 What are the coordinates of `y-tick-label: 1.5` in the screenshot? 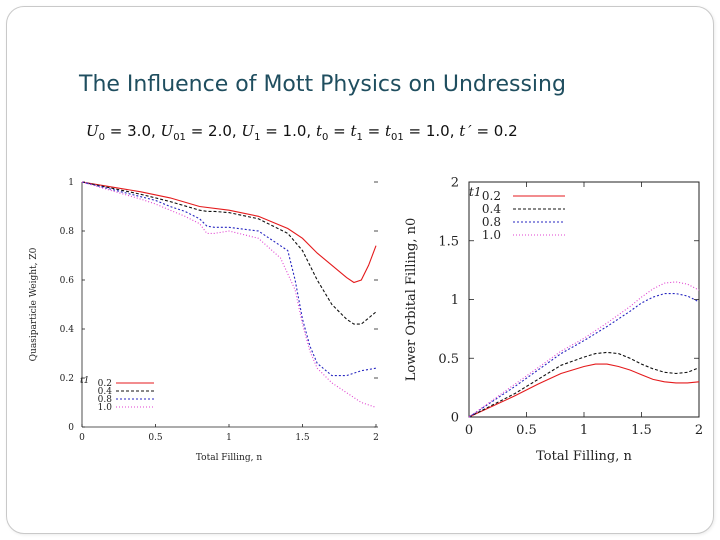 It's located at (448, 241).